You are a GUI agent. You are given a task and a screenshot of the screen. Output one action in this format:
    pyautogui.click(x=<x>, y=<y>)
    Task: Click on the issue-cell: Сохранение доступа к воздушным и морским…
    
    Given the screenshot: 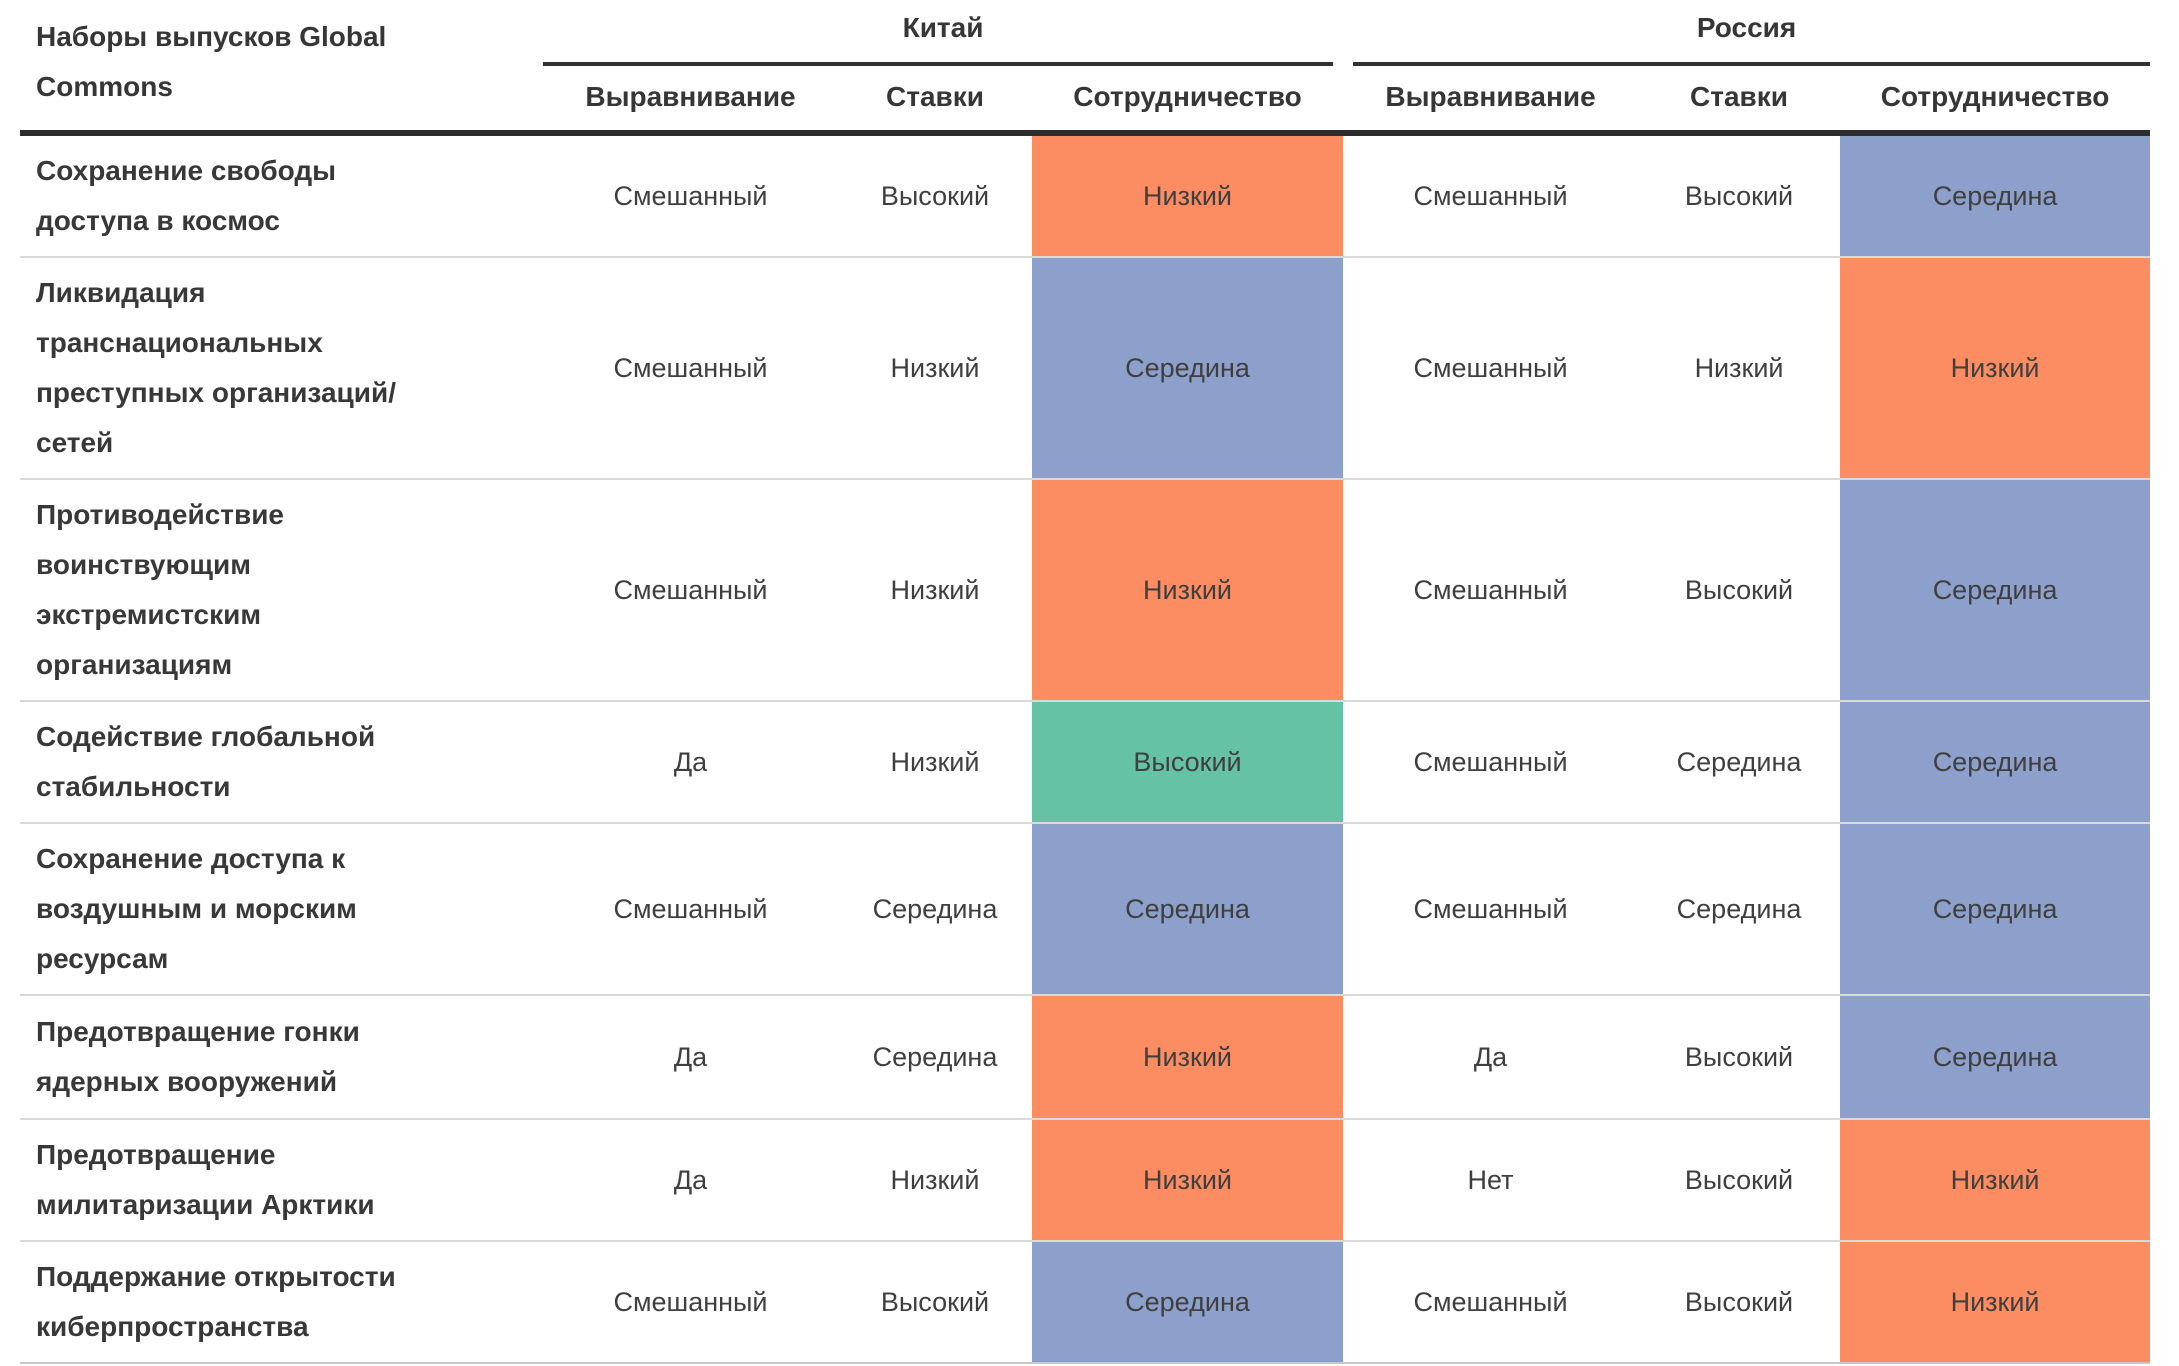 What is the action you would take?
    pyautogui.click(x=281, y=908)
    